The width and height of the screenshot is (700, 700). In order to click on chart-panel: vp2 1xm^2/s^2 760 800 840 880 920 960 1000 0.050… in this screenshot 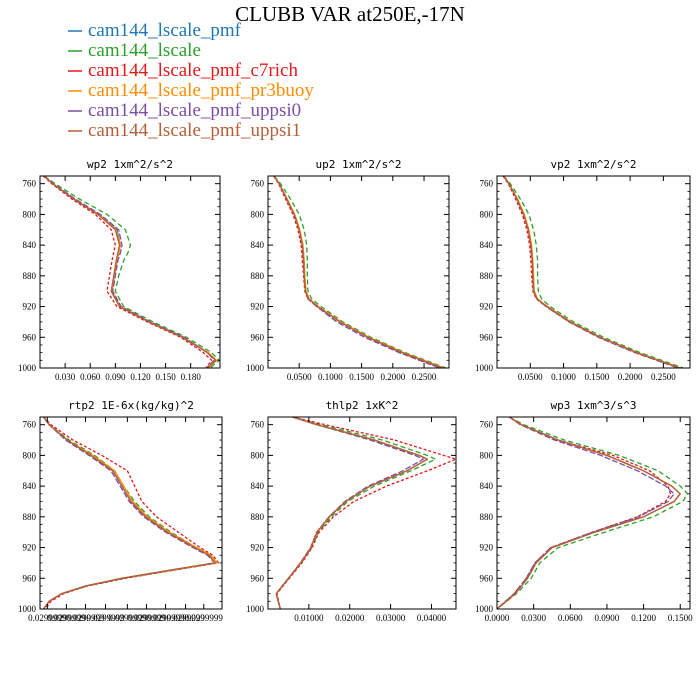, I will do `click(583, 270)`.